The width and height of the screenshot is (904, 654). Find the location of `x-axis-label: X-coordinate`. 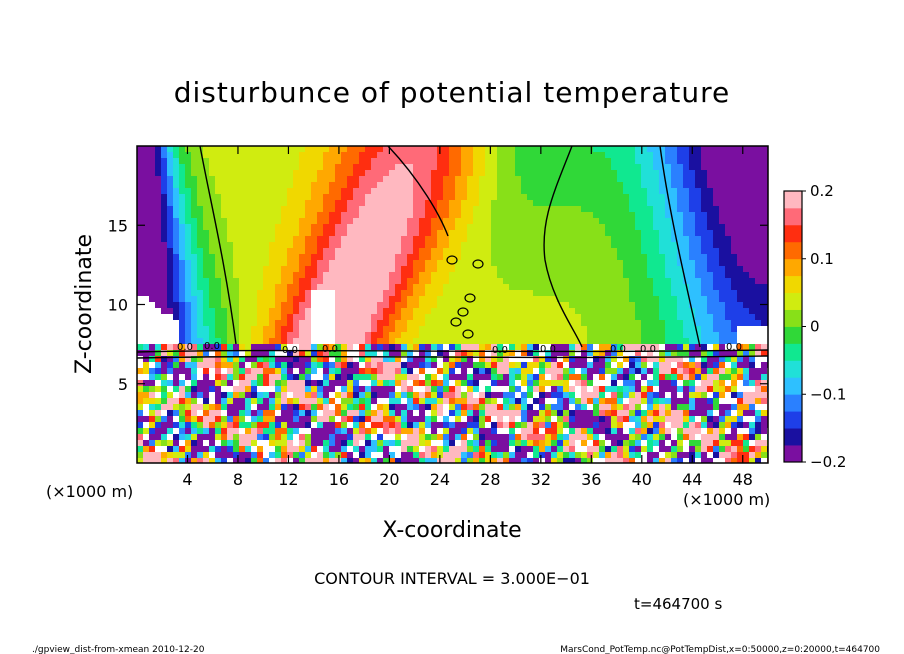

x-axis-label: X-coordinate is located at coordinates (451, 530).